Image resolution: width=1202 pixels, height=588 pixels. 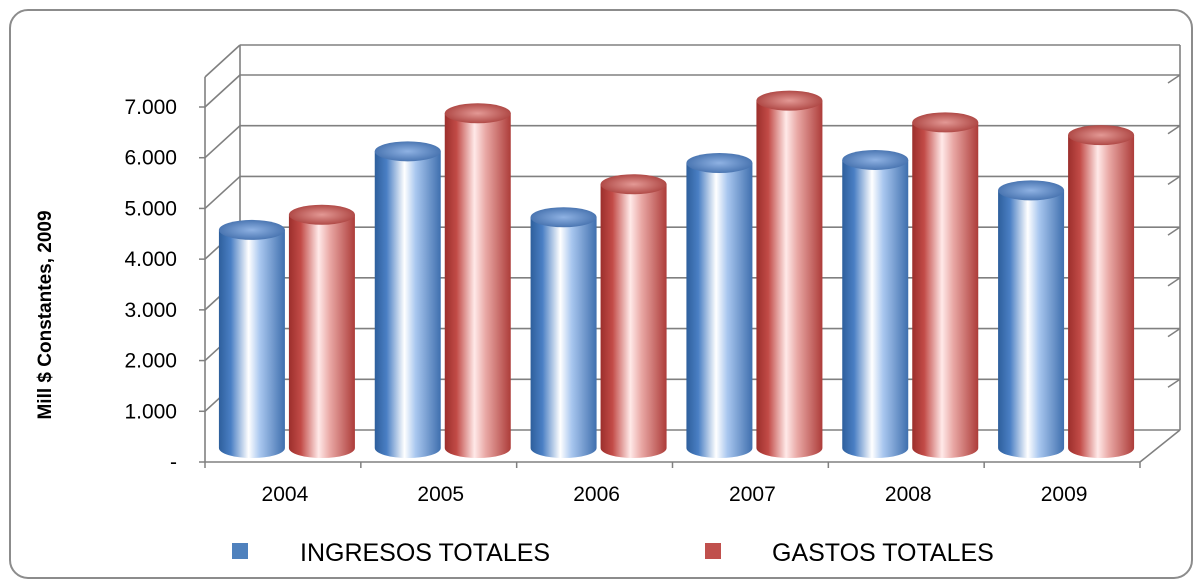 I want to click on y-tick-label: 1.000, so click(x=150, y=411).